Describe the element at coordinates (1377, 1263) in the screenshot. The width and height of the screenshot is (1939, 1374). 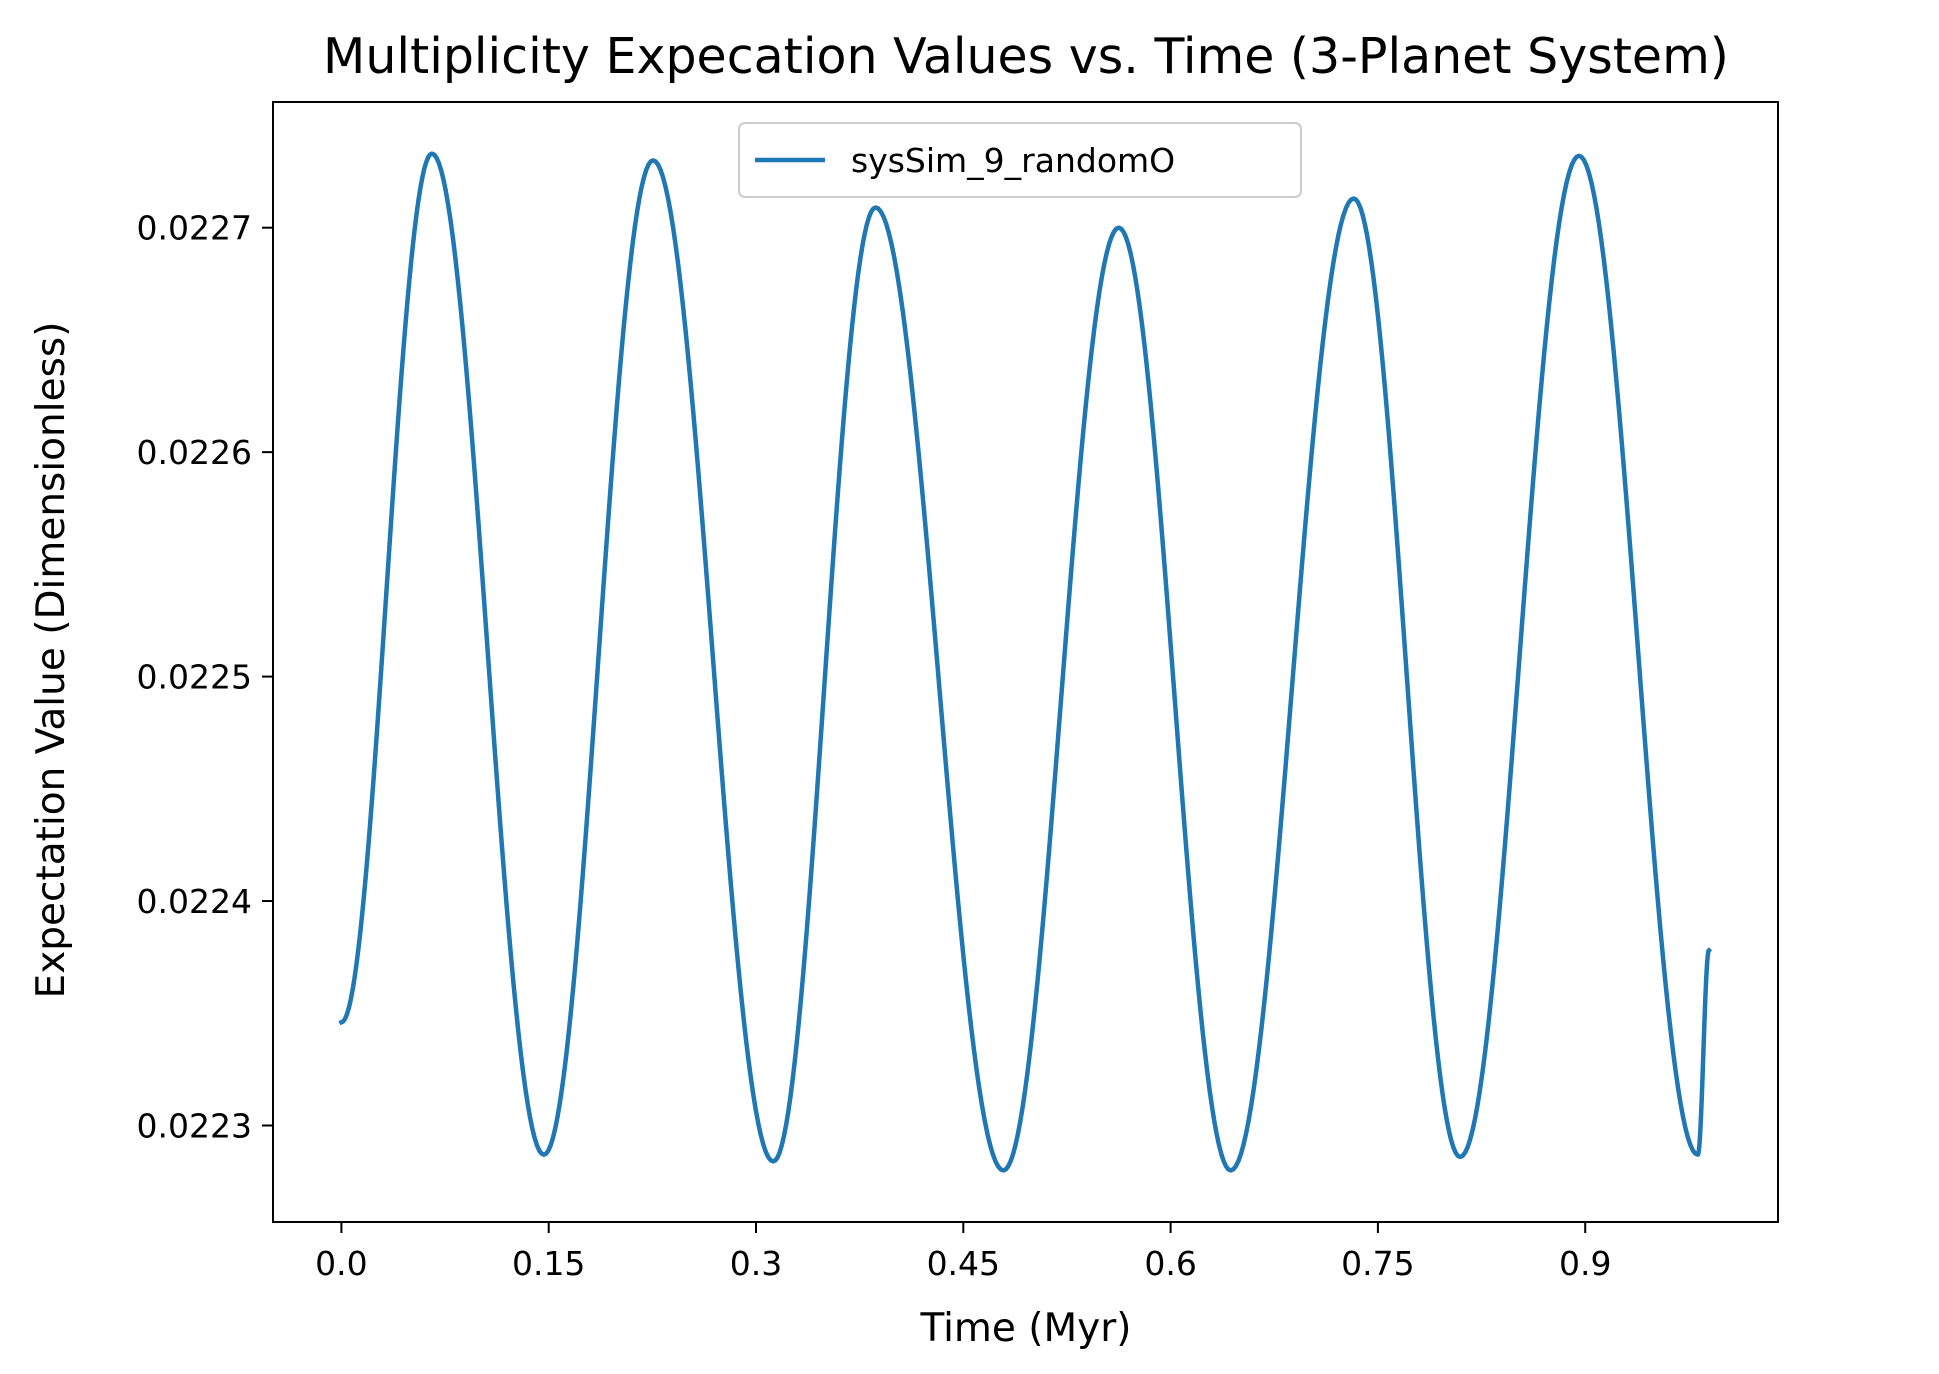
I see `x-tick-label: 0.75` at that location.